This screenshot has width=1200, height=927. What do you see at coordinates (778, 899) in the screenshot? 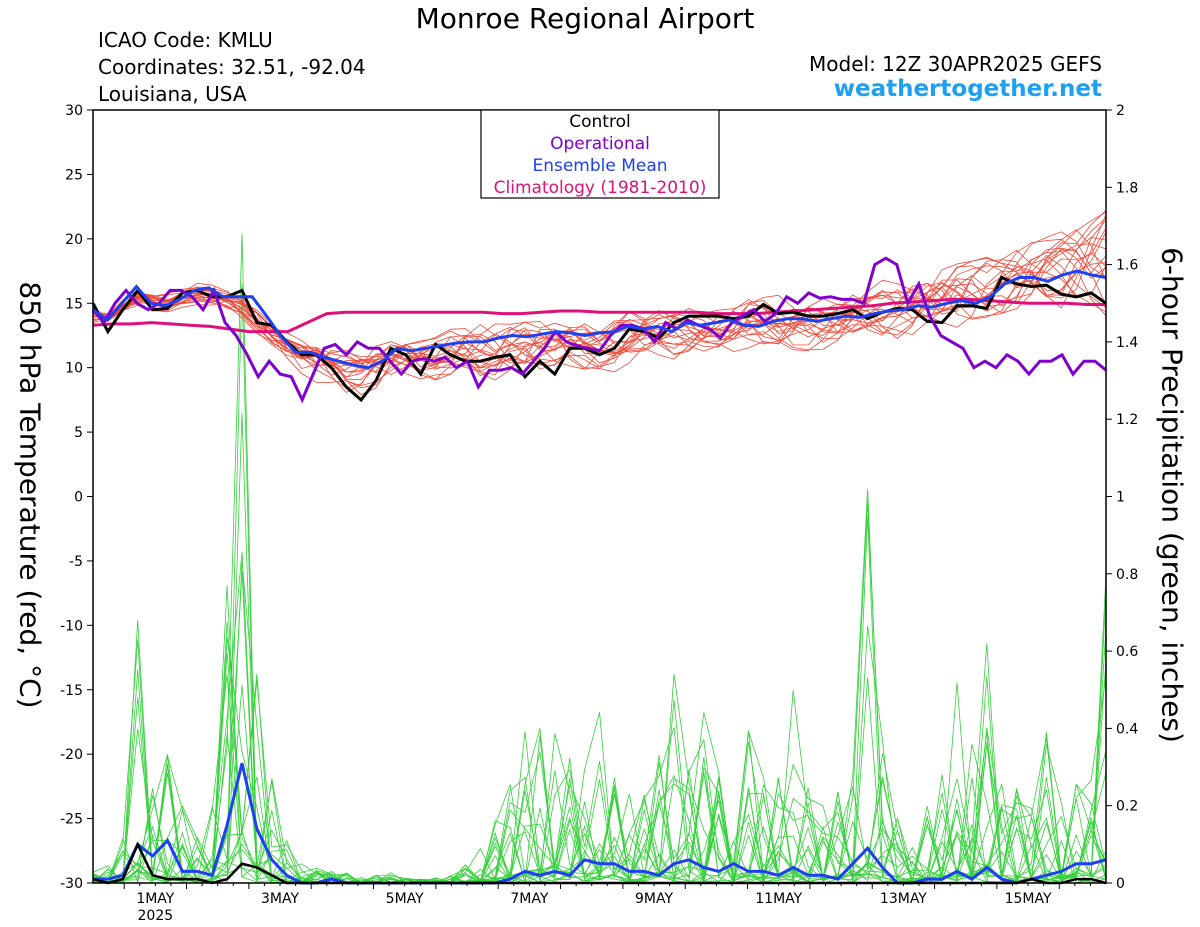
I see `x-tick-label: 11MAY` at bounding box center [778, 899].